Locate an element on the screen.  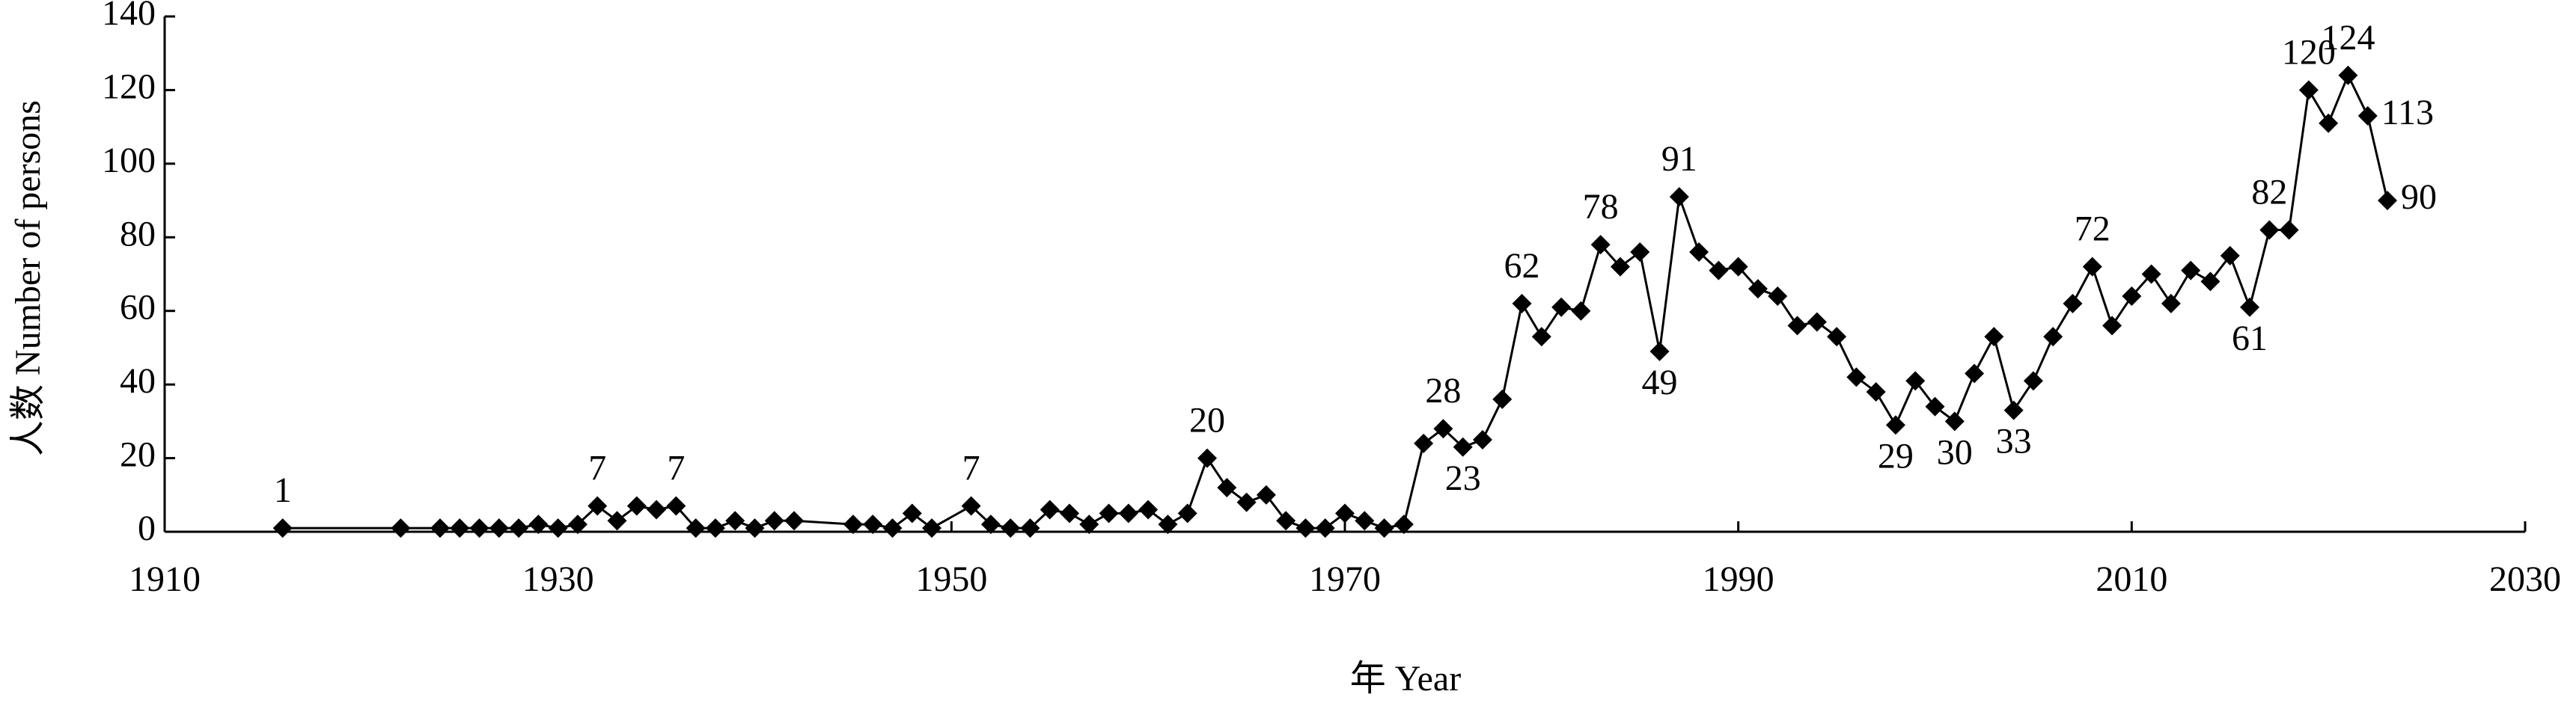
x-tick-label: 1930 is located at coordinates (558, 579).